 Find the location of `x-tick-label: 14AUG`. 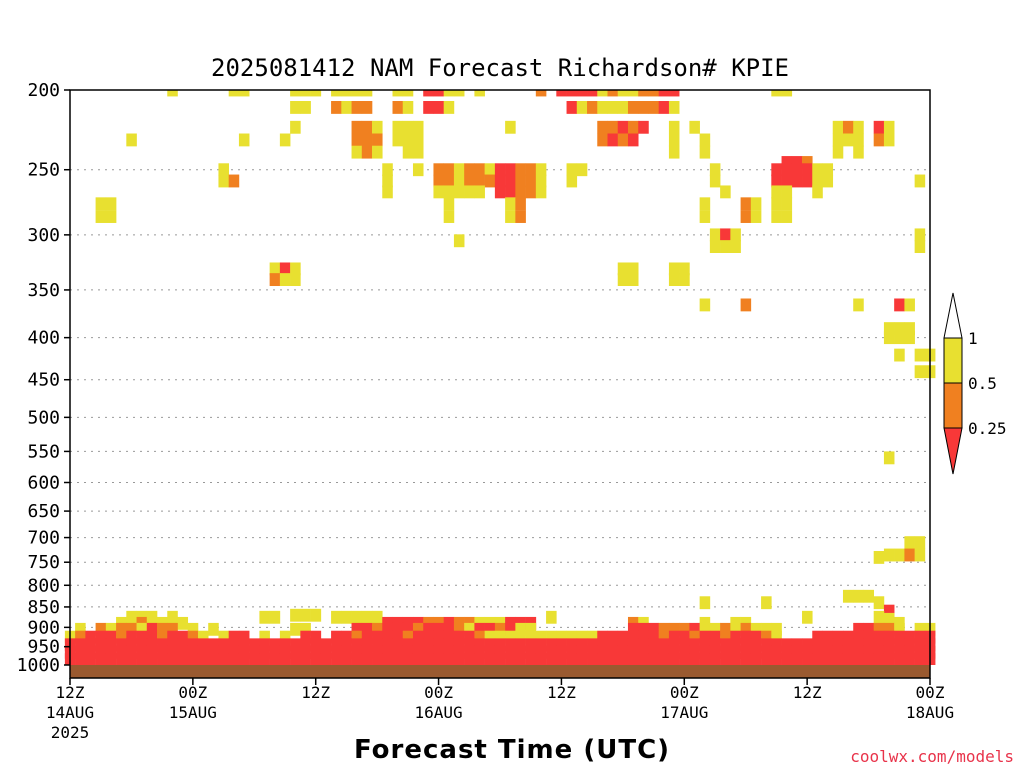

x-tick-label: 14AUG is located at coordinates (70, 712).